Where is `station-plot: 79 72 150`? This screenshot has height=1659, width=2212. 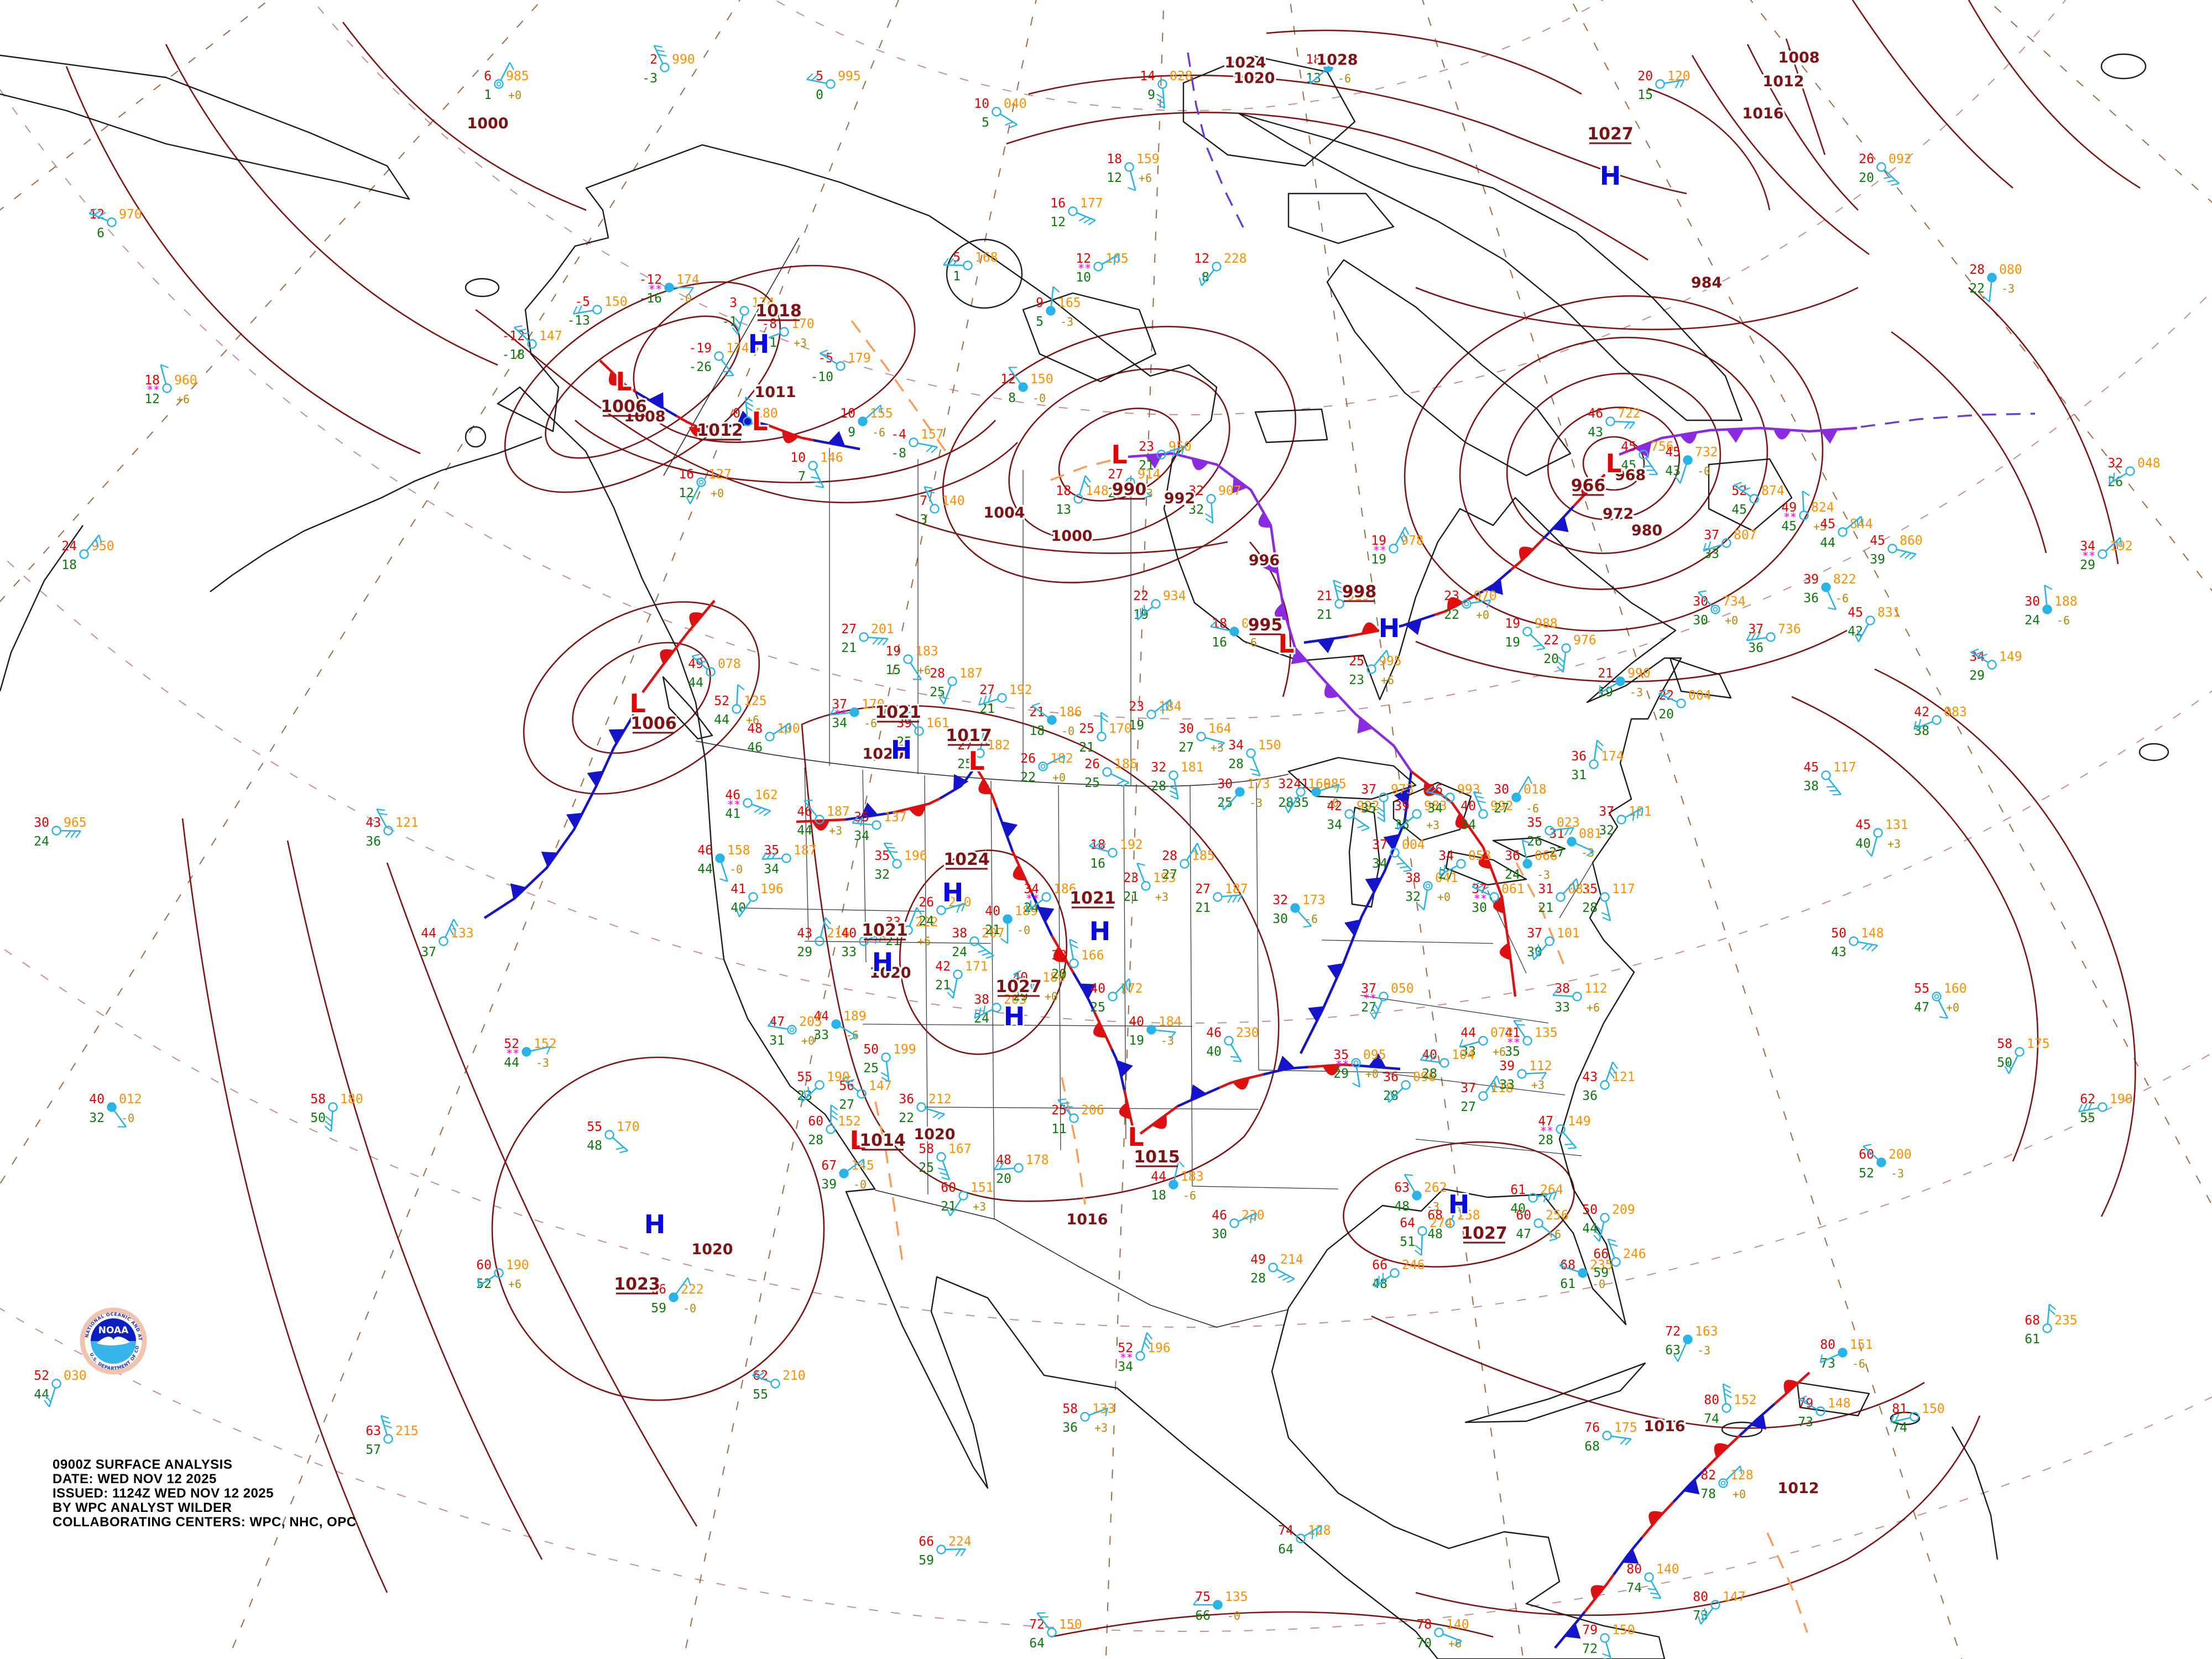 station-plot: 79 72 150 is located at coordinates (1609, 1641).